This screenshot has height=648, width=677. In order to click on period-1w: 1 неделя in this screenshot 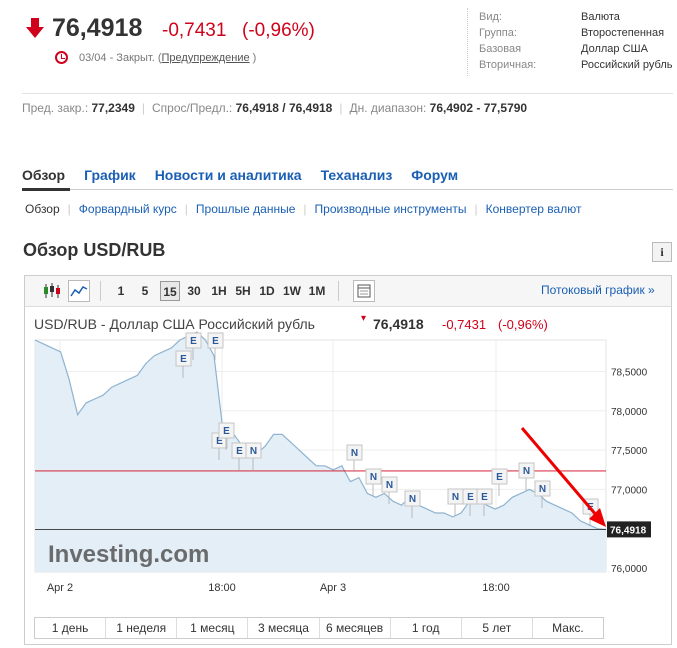, I will do `click(142, 628)`.